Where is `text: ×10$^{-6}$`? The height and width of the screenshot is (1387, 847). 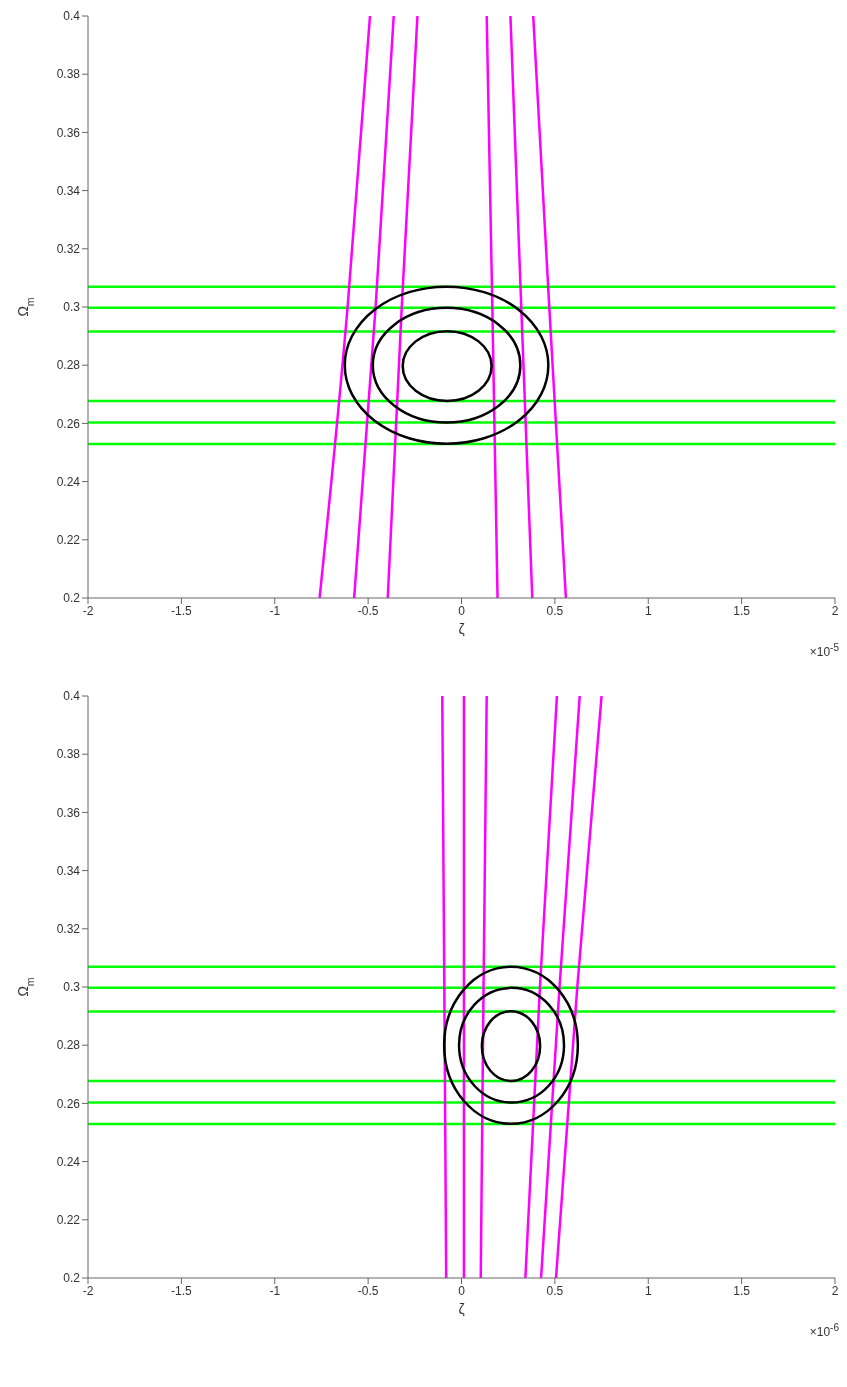
text: ×10$^{-6}$ is located at coordinates (824, 1330).